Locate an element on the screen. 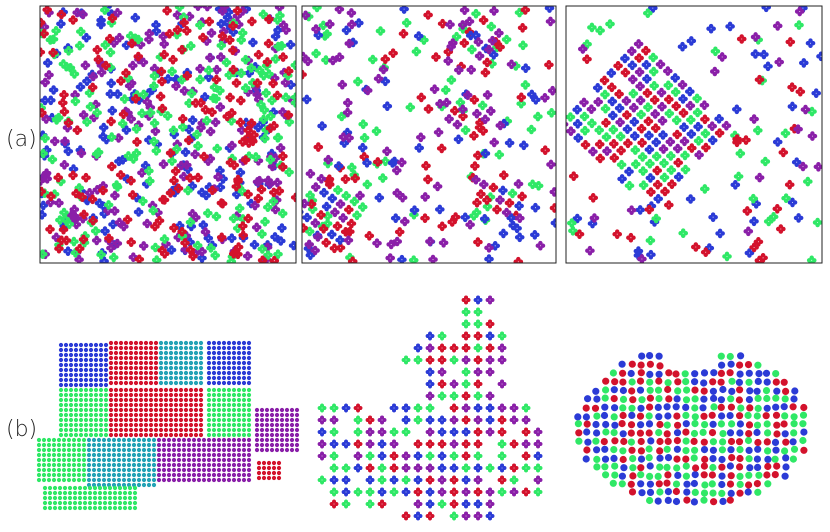 This screenshot has height=532, width=830. panel-label: (b) is located at coordinates (21, 429).